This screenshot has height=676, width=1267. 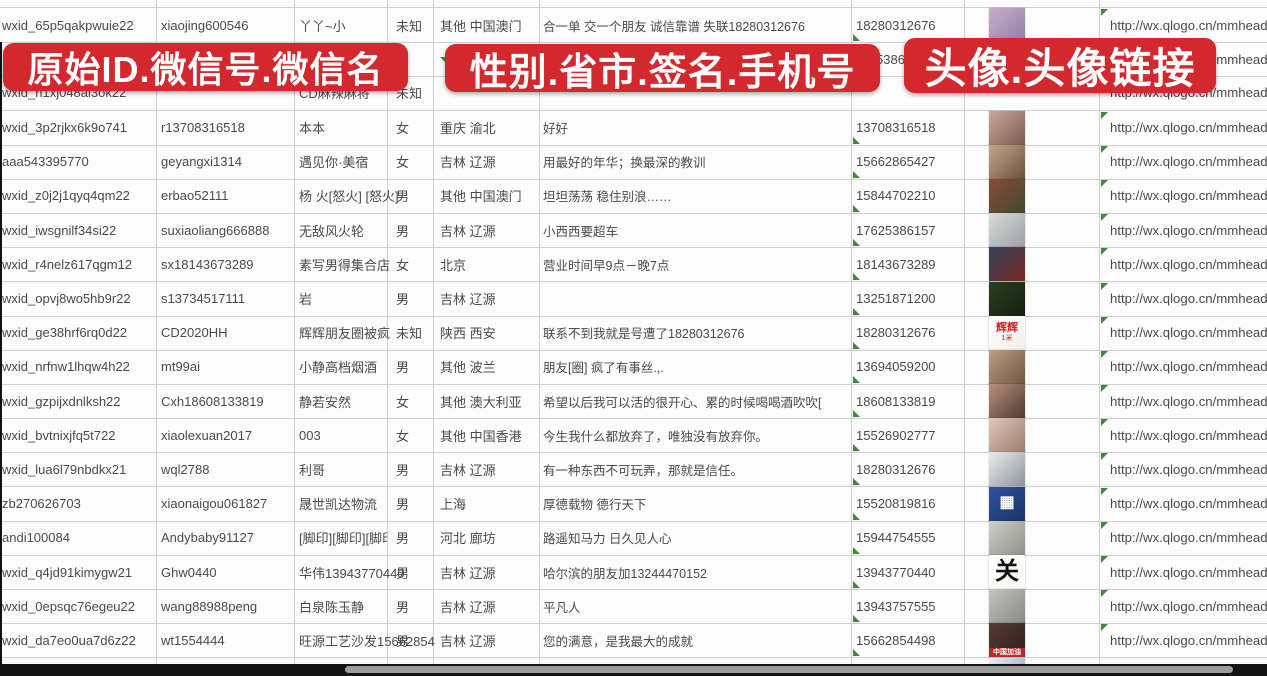 What do you see at coordinates (1032, 504) in the screenshot?
I see `cell-avatar: ▦` at bounding box center [1032, 504].